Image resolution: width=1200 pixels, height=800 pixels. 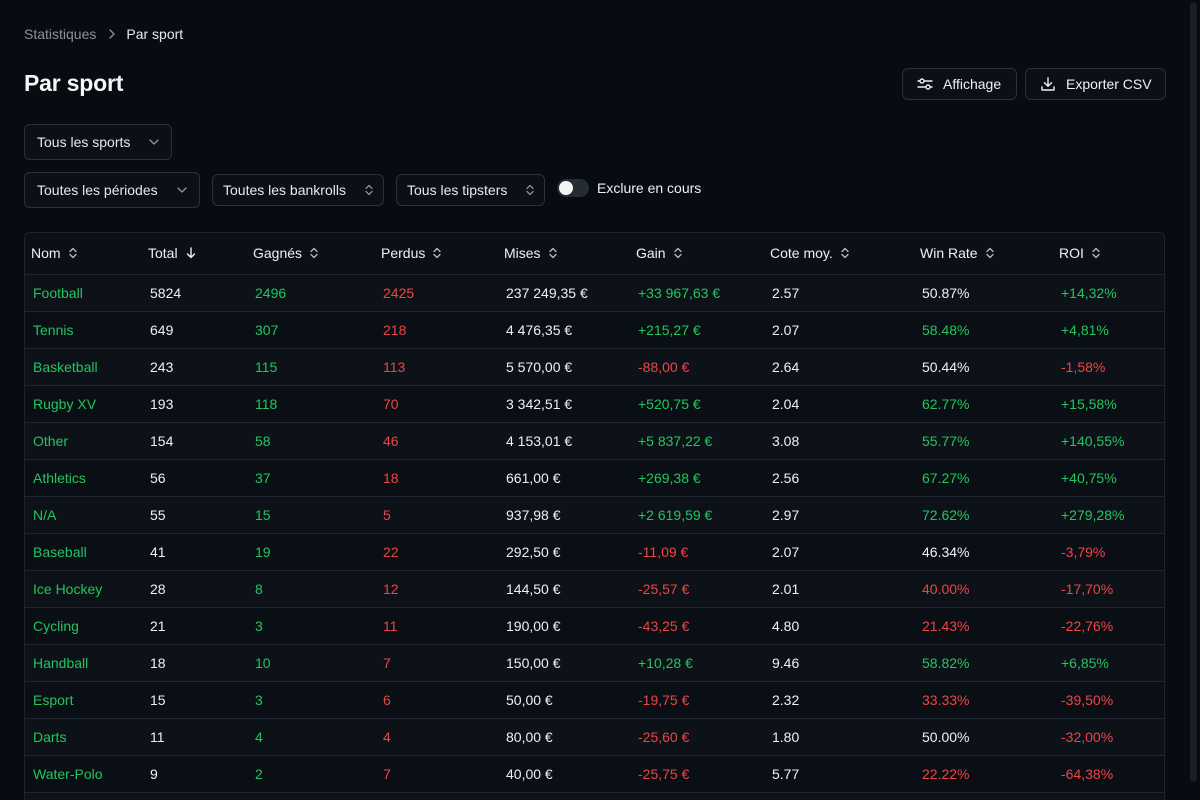 I want to click on table-row, so click(x=594, y=796).